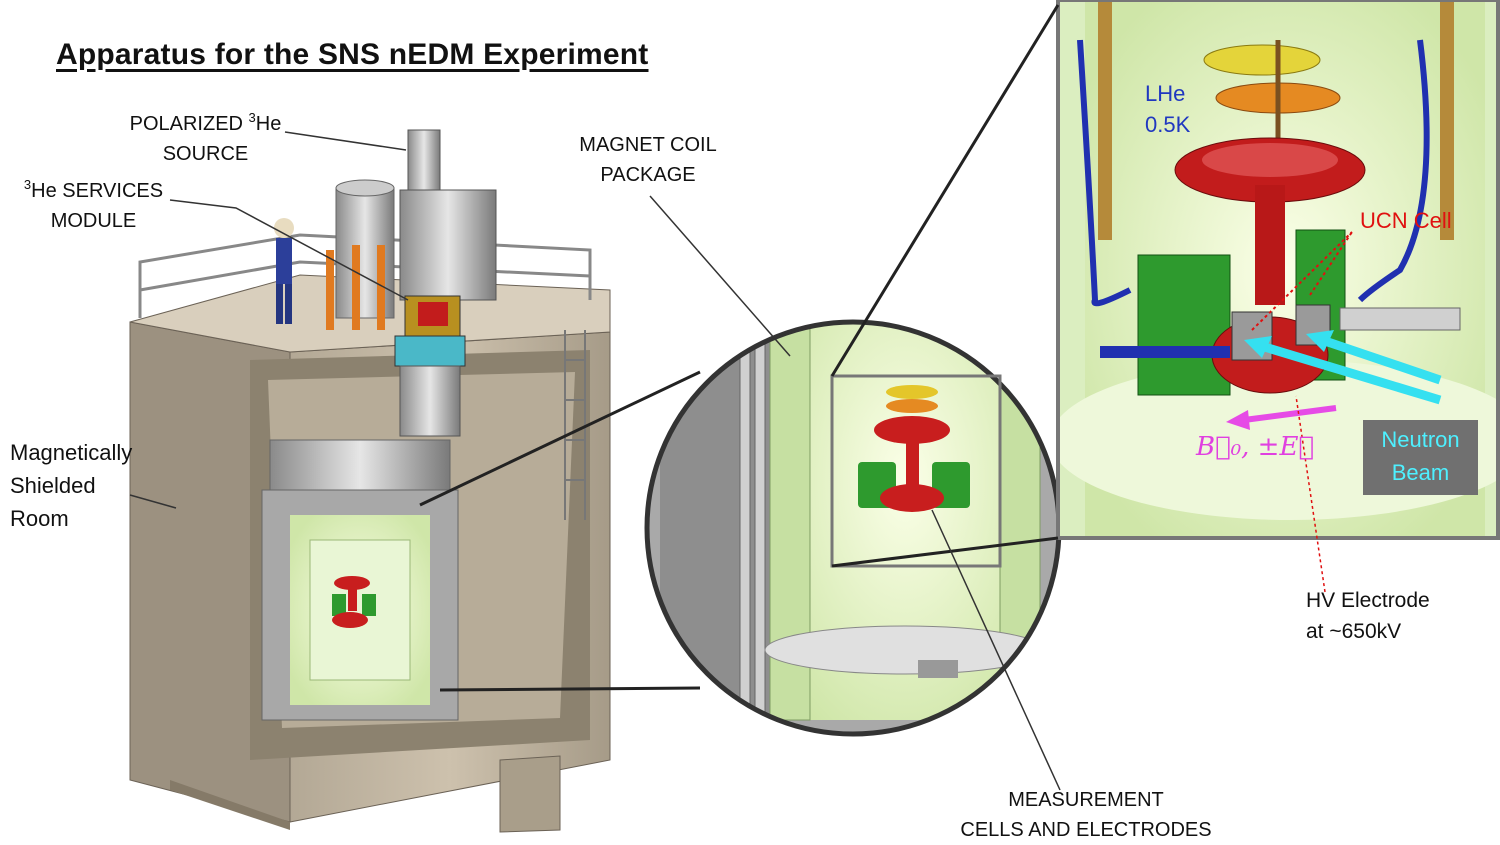 The height and width of the screenshot is (845, 1500). Describe the element at coordinates (1406, 220) in the screenshot. I see `ucn-cell-label: UCN Cell` at that location.